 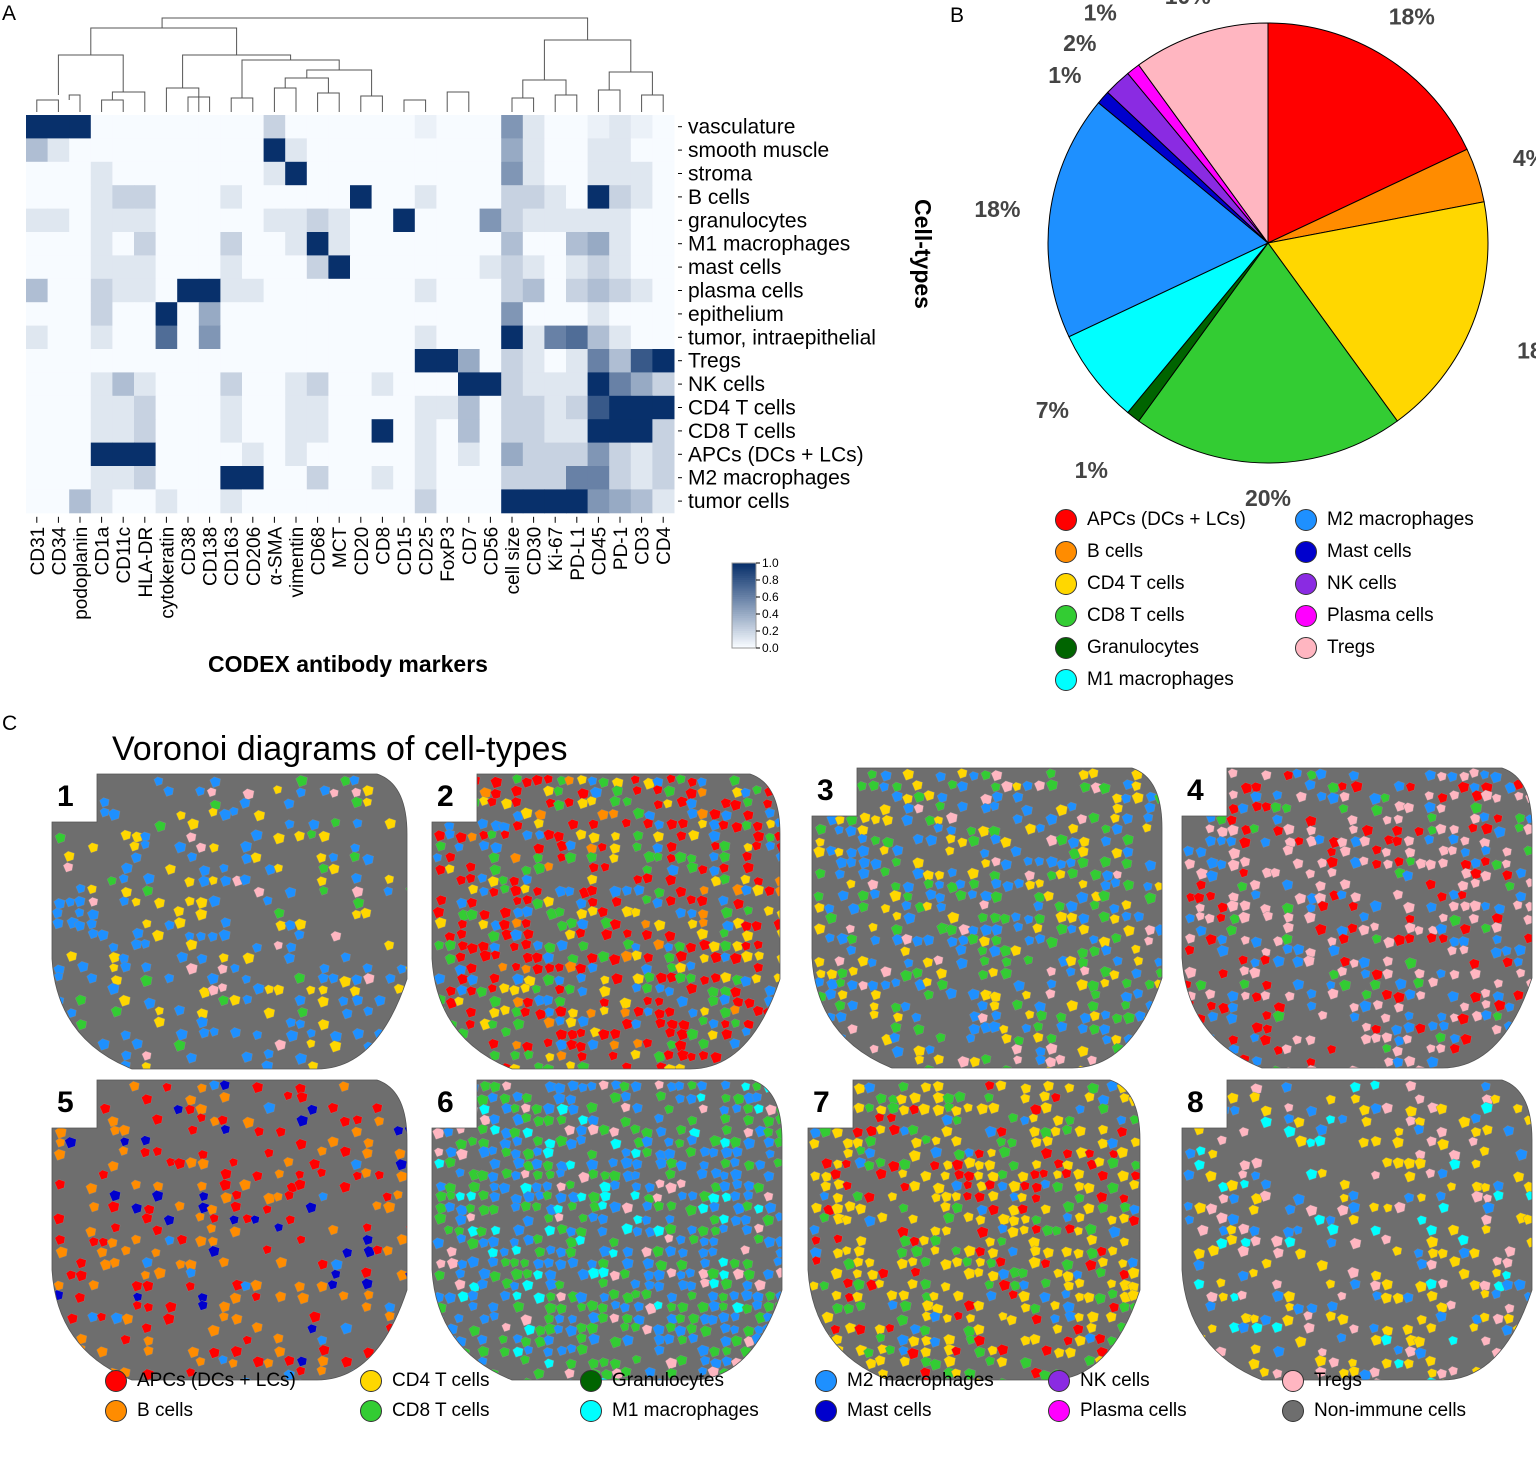 What do you see at coordinates (189, 551) in the screenshot?
I see `col-label: CD38` at bounding box center [189, 551].